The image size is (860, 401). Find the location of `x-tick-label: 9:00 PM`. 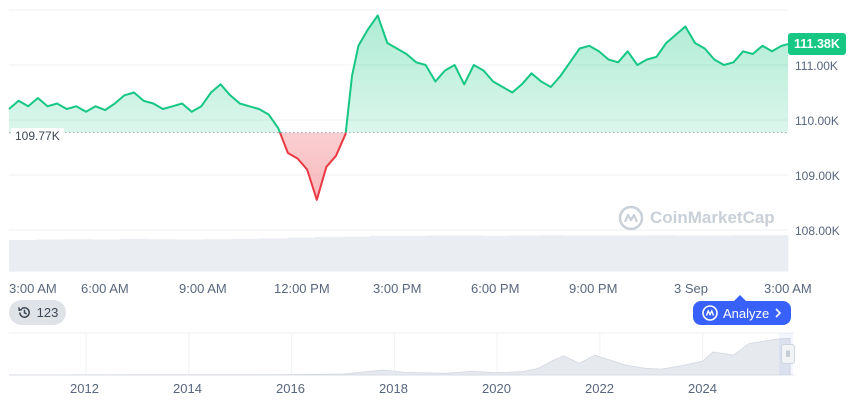

x-tick-label: 9:00 PM is located at coordinates (593, 288).